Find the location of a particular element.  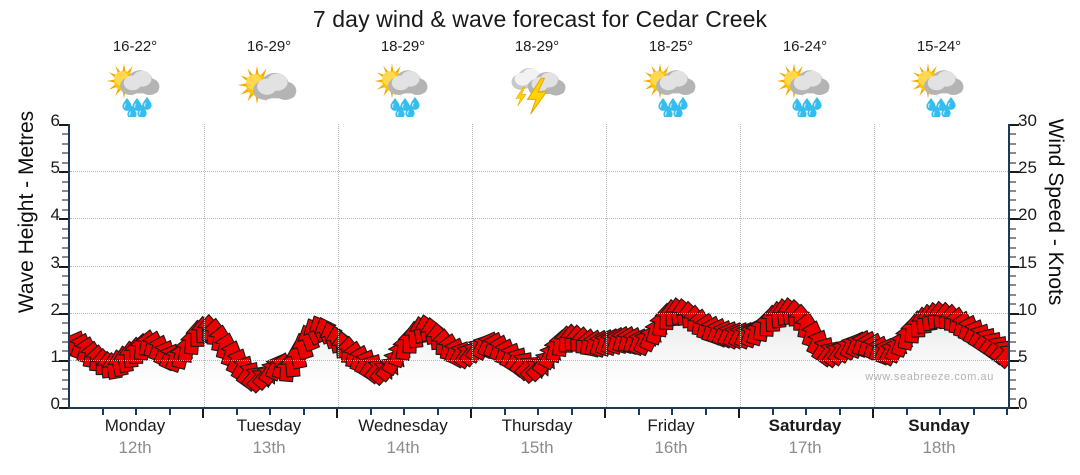

day-date: 17th is located at coordinates (805, 447).